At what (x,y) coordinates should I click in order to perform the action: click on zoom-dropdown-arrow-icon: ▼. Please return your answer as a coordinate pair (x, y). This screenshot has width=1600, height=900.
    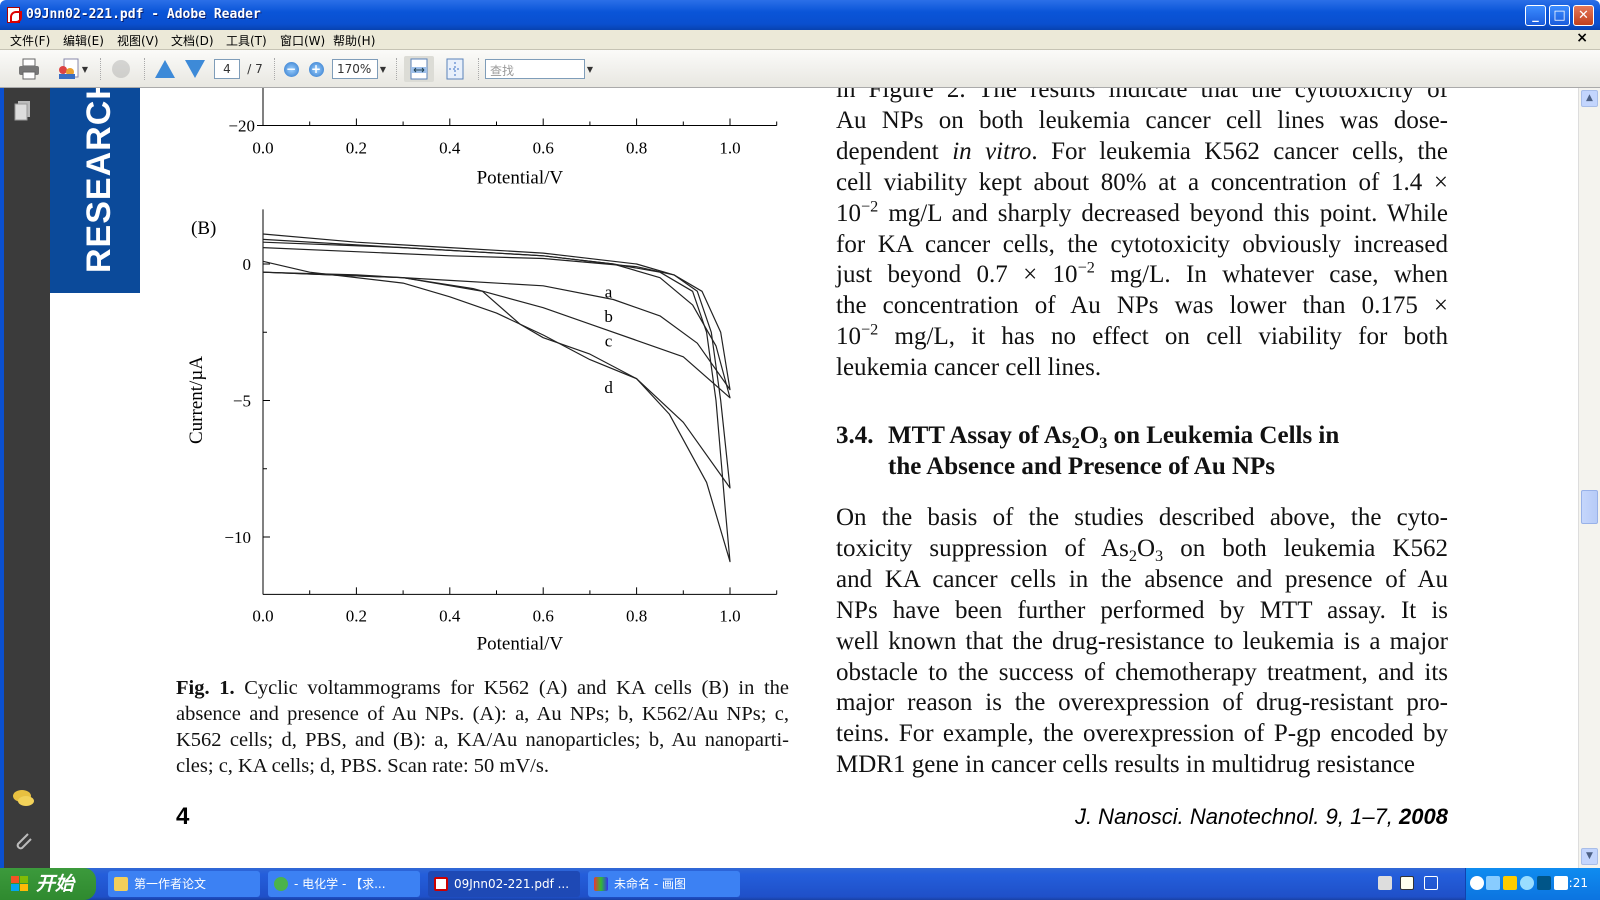
    Looking at the image, I should click on (383, 69).